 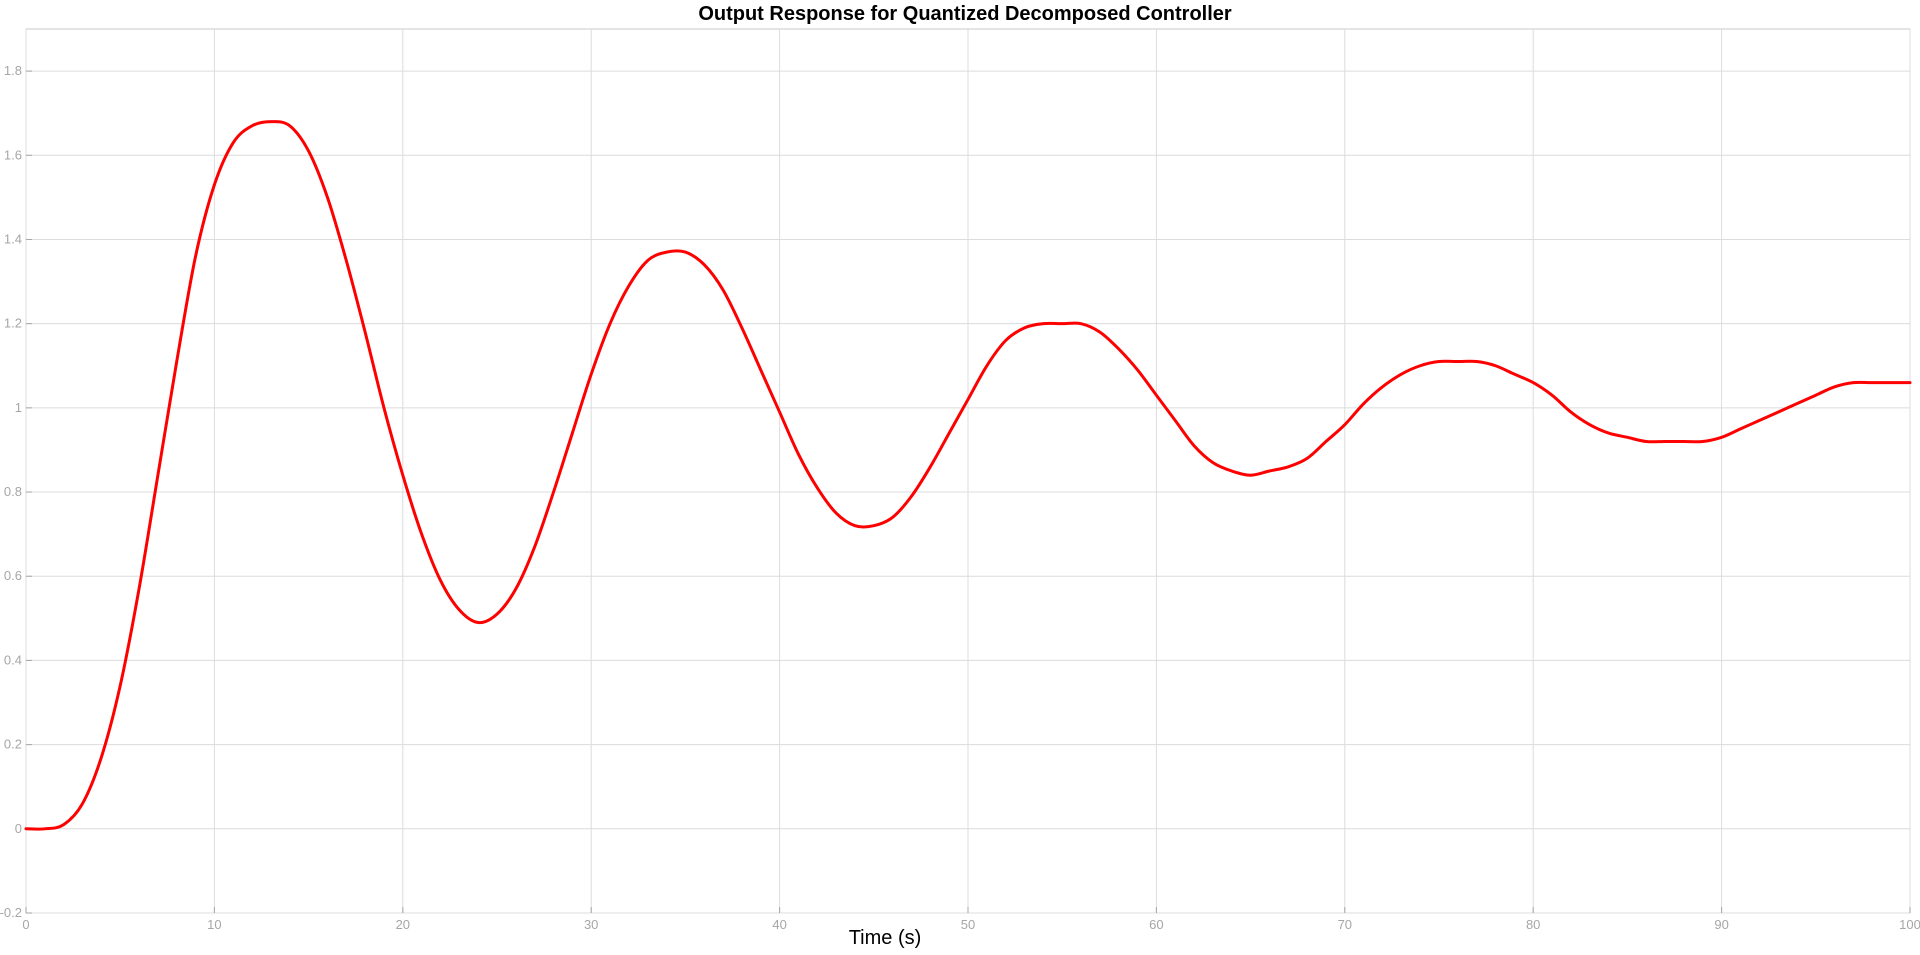 What do you see at coordinates (779, 924) in the screenshot?
I see `x-tick-label: 40` at bounding box center [779, 924].